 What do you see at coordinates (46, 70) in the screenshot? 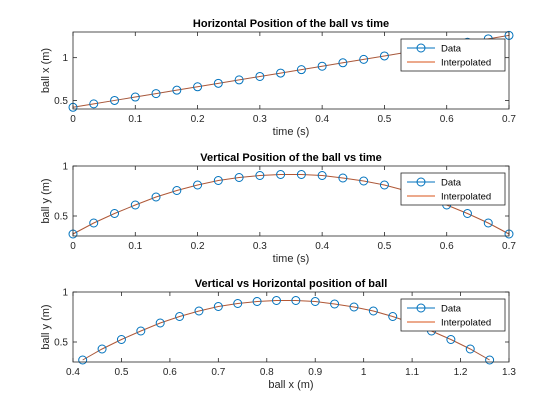
I see `y-axis-label: ball x (m)` at bounding box center [46, 70].